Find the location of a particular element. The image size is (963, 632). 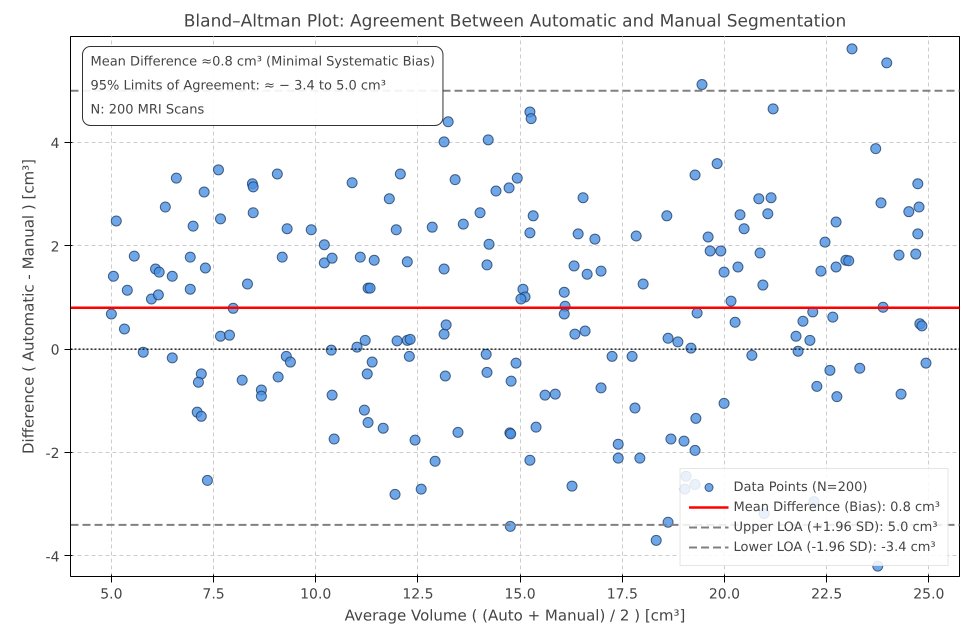

x-tick-label: 15.0 is located at coordinates (520, 594).